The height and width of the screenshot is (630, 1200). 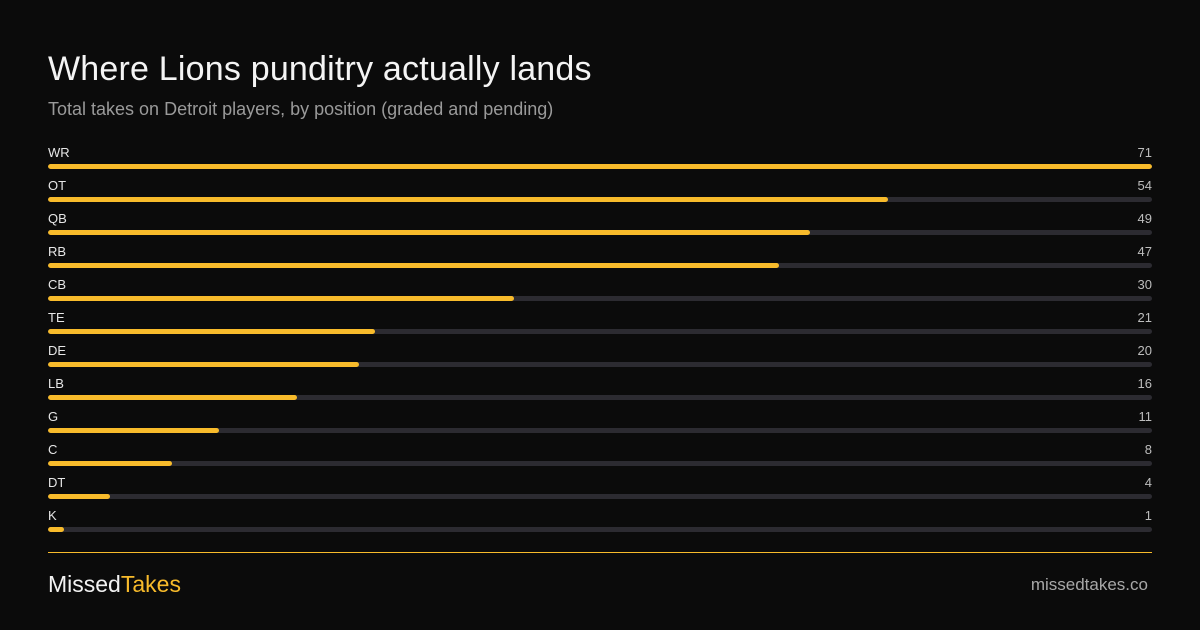 I want to click on bar-row: WR 71, so click(x=600, y=160).